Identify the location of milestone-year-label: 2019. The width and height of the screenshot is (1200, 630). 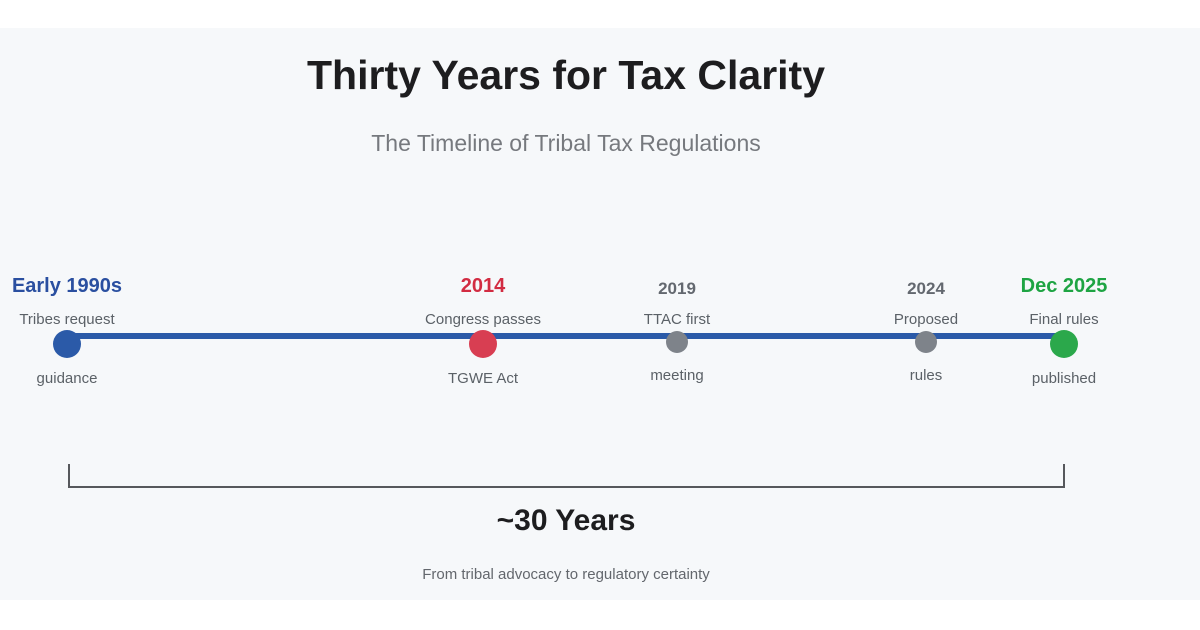
(677, 288).